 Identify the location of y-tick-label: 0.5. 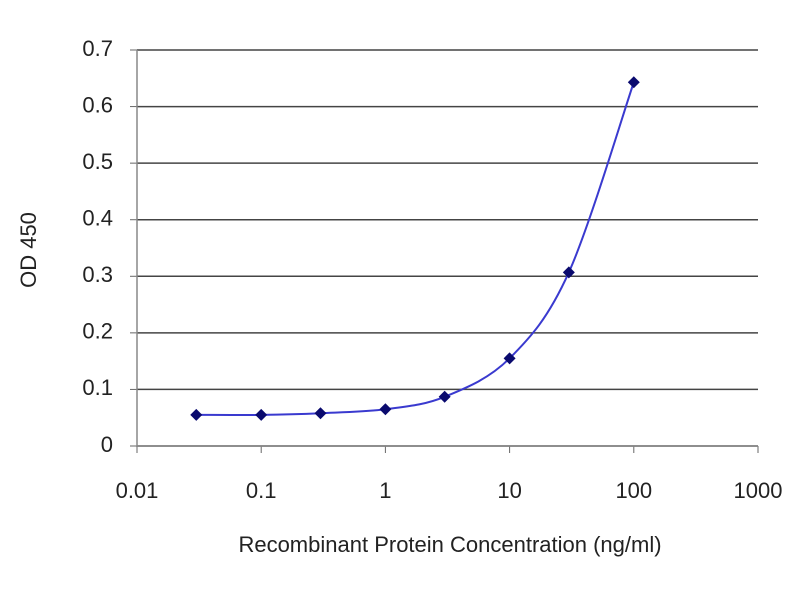
(97, 161).